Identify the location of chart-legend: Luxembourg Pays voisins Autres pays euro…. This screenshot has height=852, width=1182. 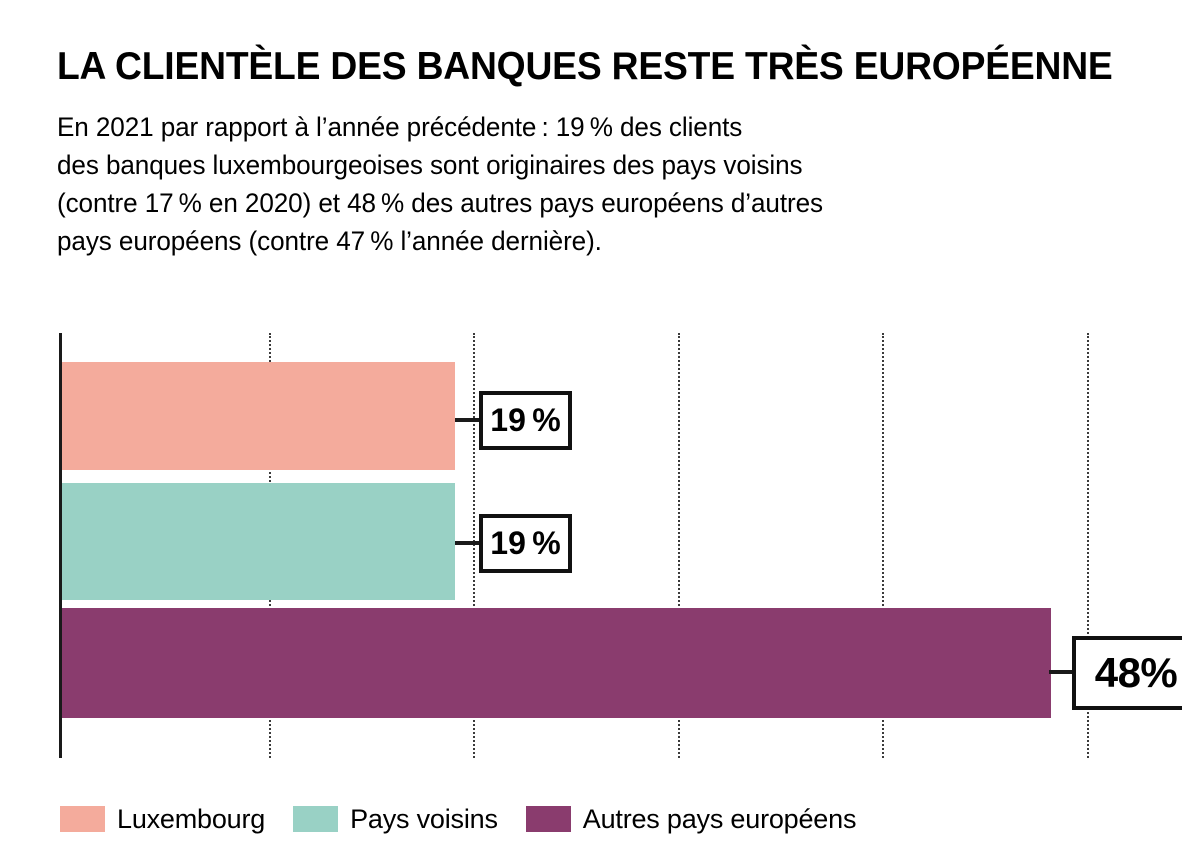
(472, 819).